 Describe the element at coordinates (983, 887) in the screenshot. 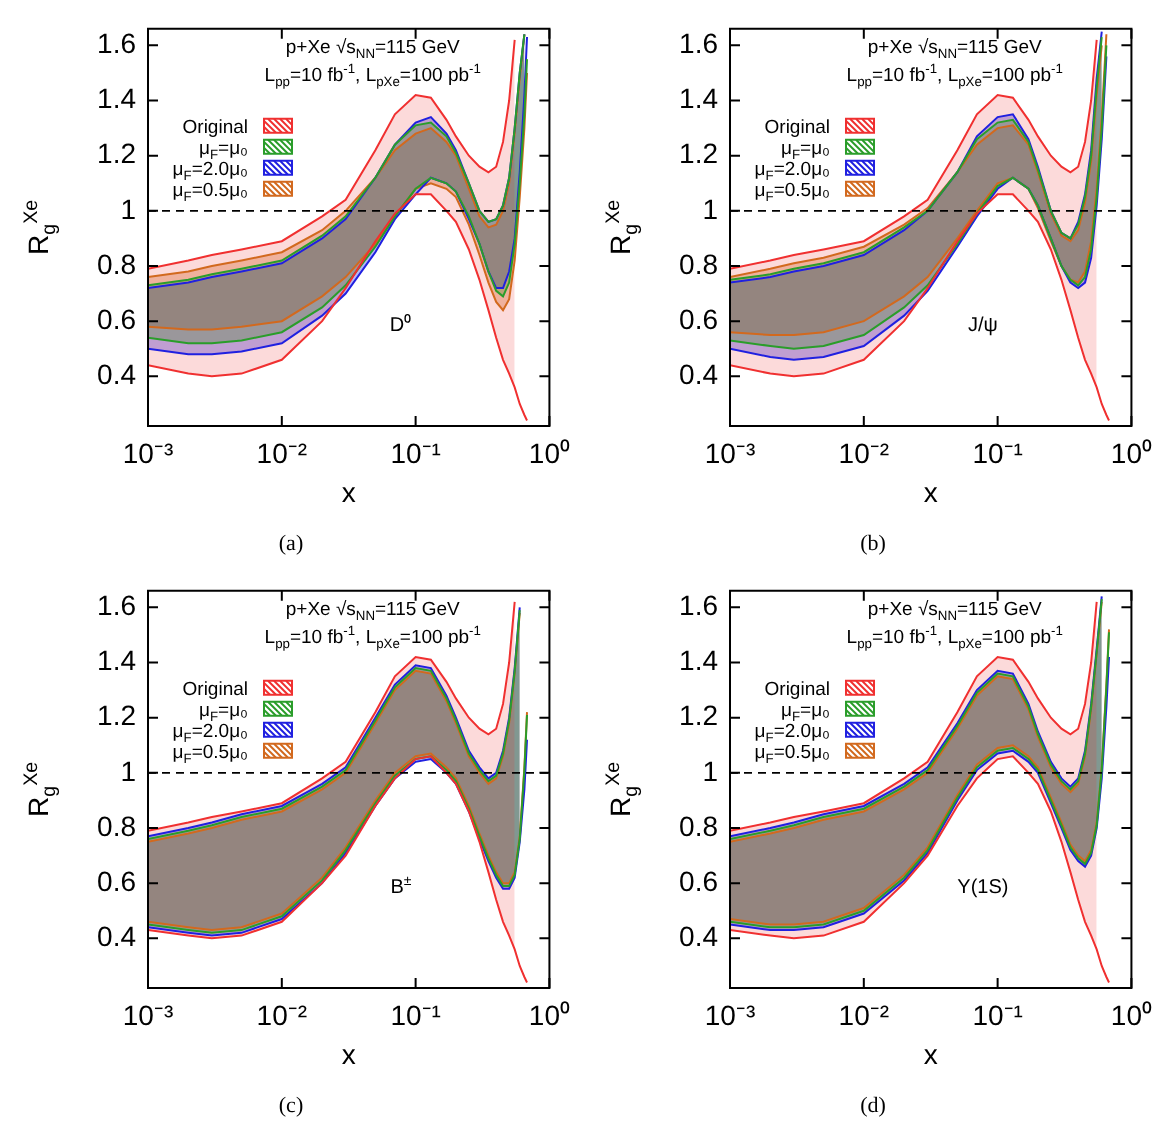

I see `annotation: Υ(1S)` at that location.